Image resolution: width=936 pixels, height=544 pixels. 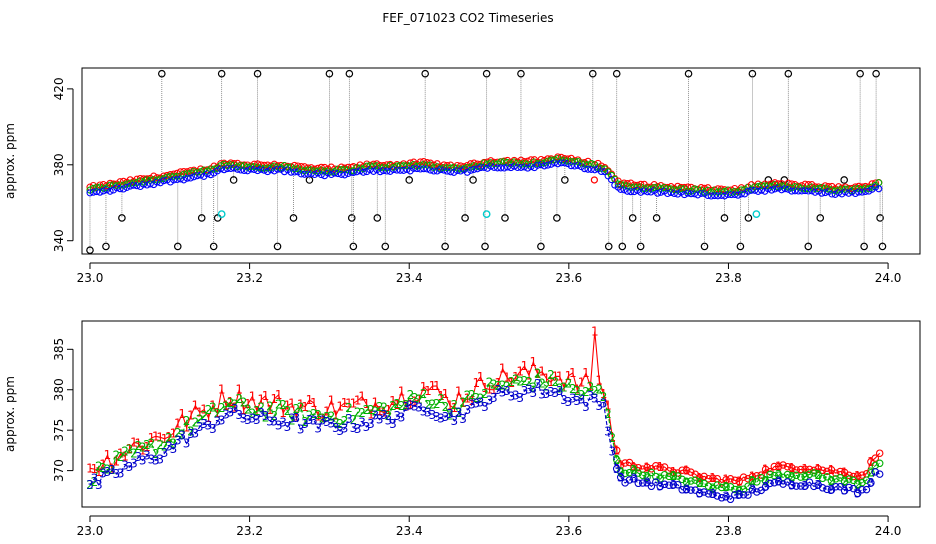 What do you see at coordinates (409, 278) in the screenshot?
I see `x-tick-label: 23.4` at bounding box center [409, 278].